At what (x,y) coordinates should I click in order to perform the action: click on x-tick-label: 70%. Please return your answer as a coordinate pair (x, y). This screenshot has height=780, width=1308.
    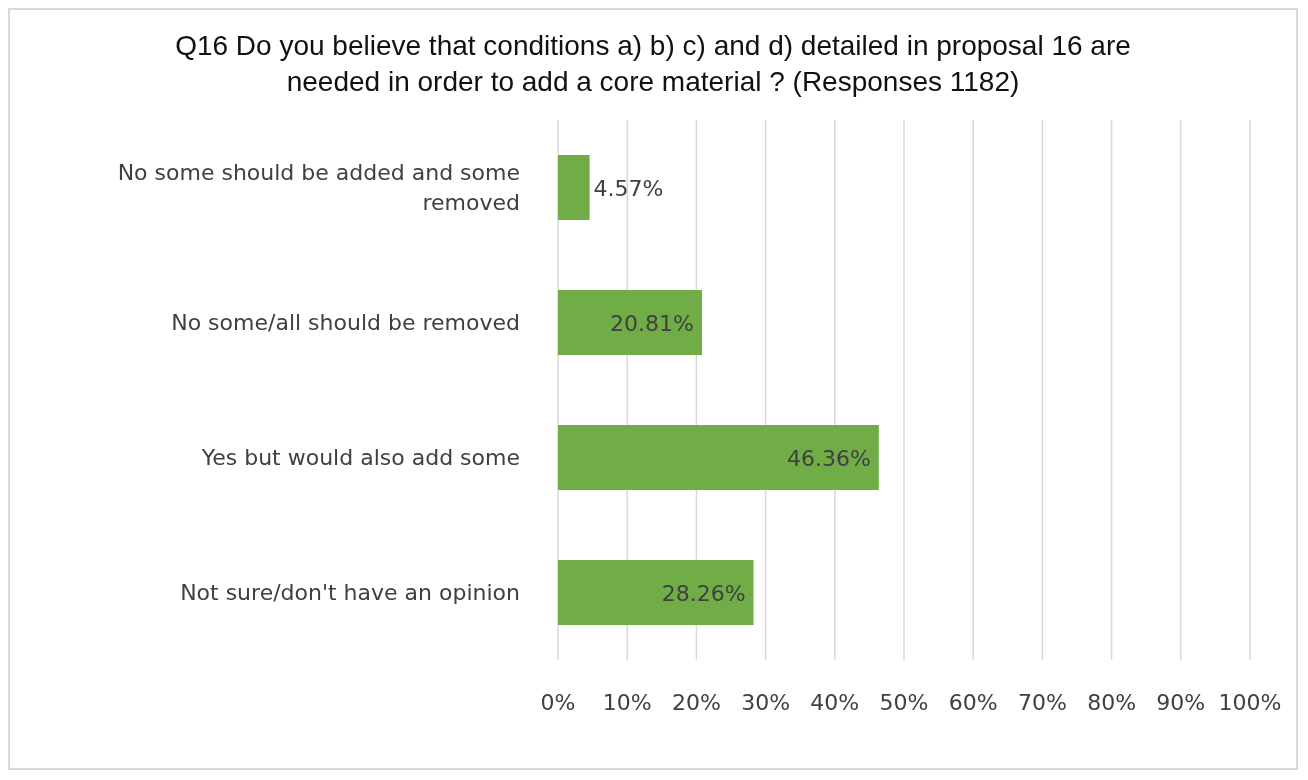
    Looking at the image, I should click on (1042, 702).